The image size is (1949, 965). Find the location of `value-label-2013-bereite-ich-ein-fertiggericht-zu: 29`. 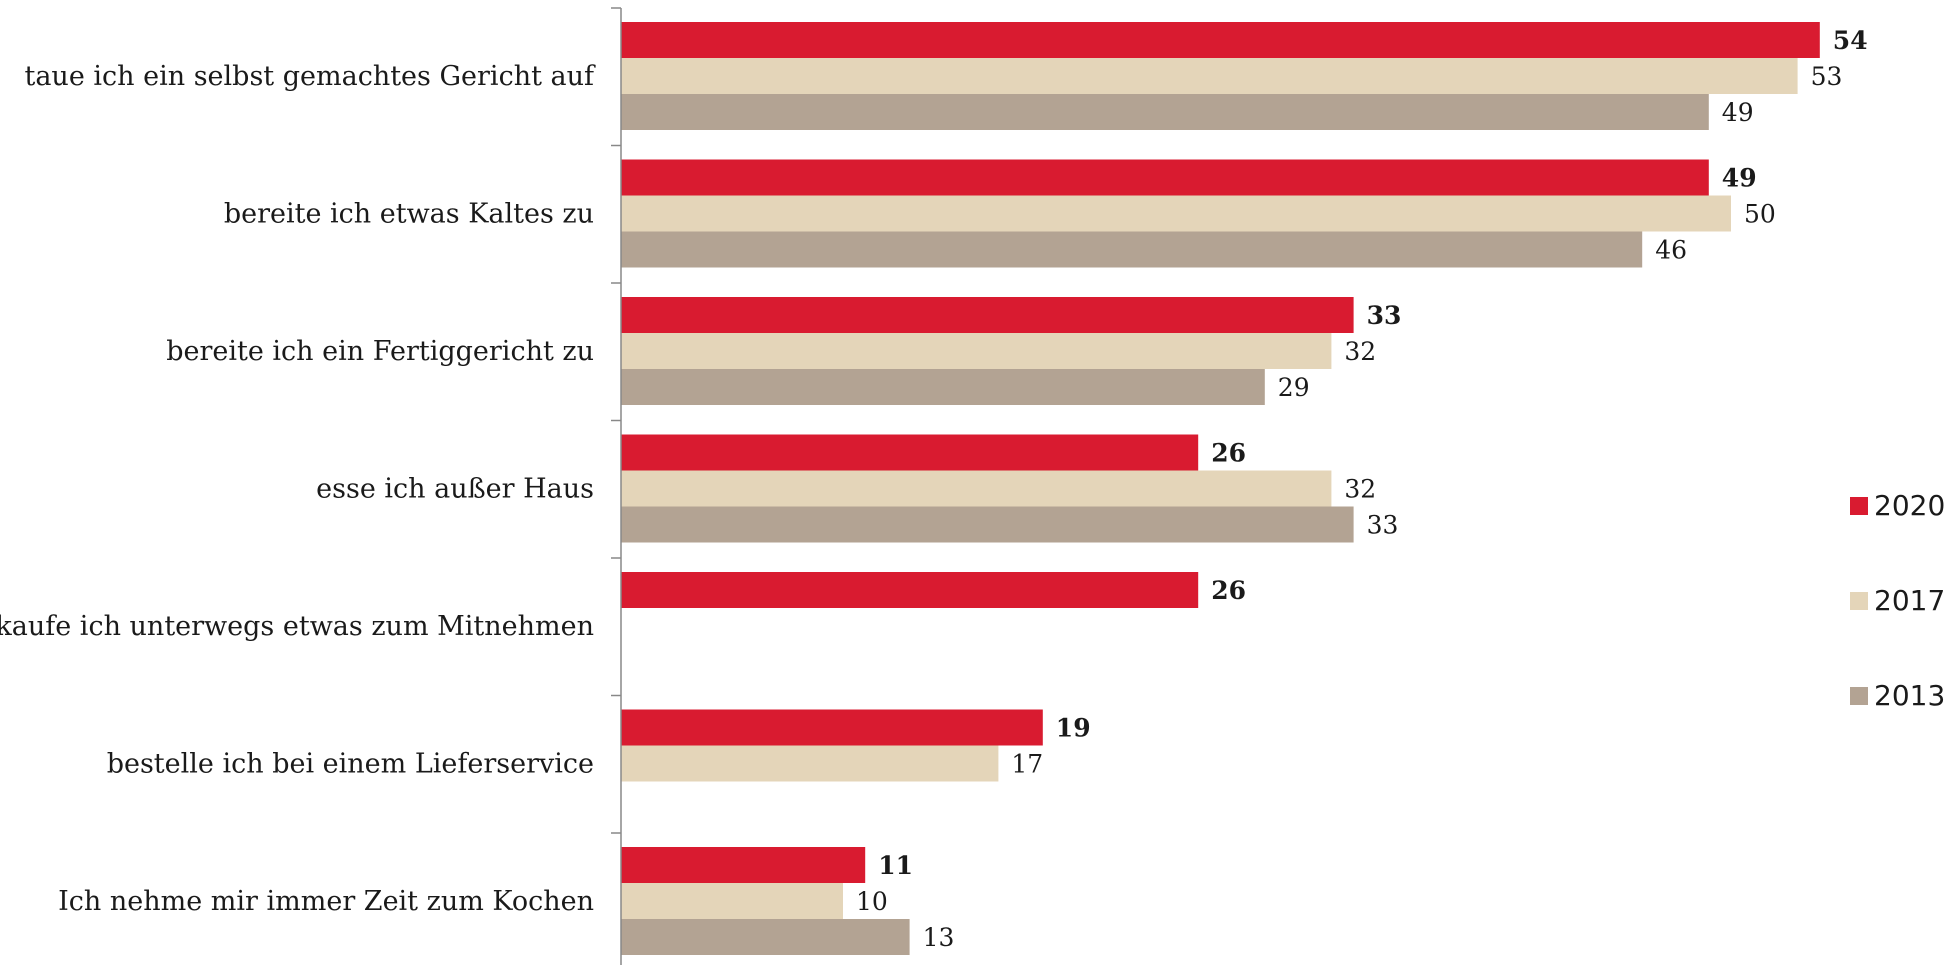

value-label-2013-bereite-ich-ein-fertiggericht-zu: 29 is located at coordinates (1294, 387).